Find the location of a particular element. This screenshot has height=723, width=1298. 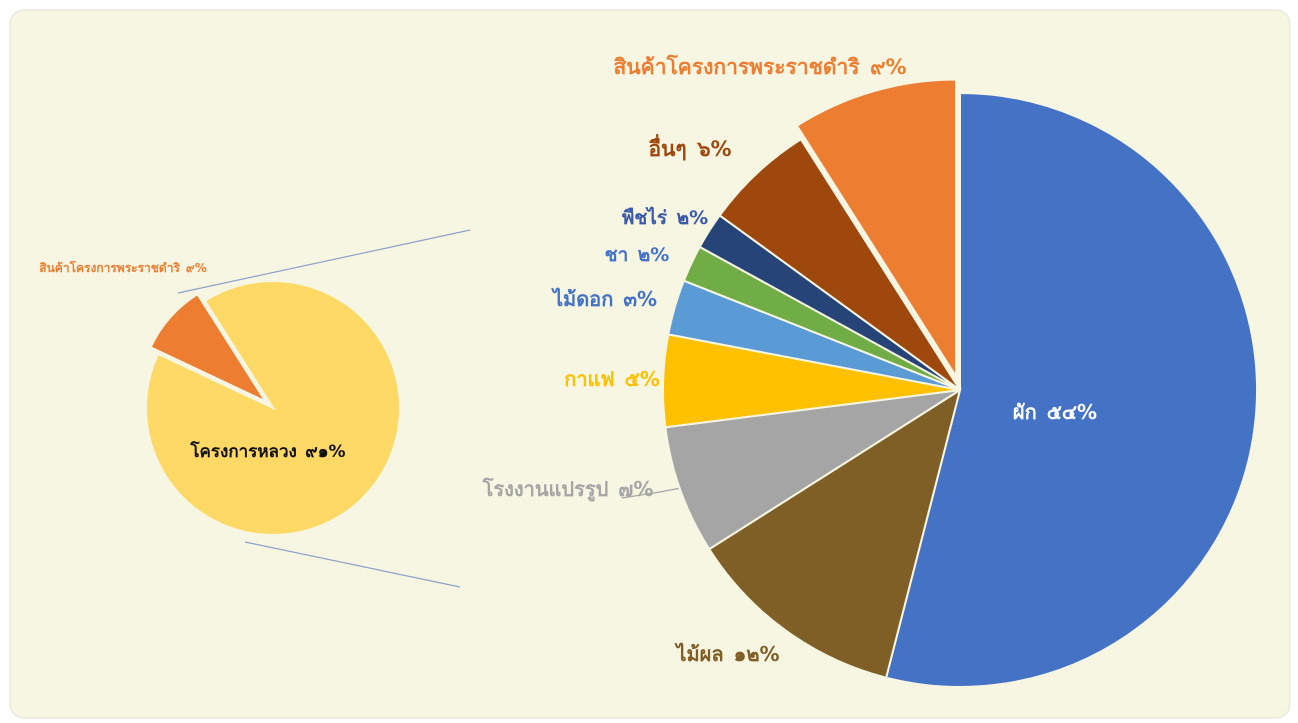

slice-label: ไม้ผล ๑๒% is located at coordinates (726, 654).